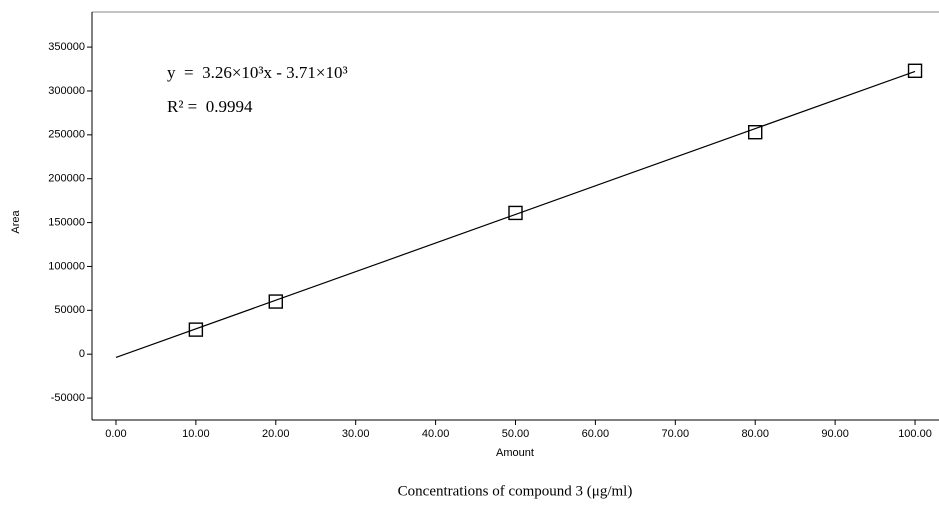 The height and width of the screenshot is (506, 939). Describe the element at coordinates (66, 179) in the screenshot. I see `y-tick-label: 200000` at that location.